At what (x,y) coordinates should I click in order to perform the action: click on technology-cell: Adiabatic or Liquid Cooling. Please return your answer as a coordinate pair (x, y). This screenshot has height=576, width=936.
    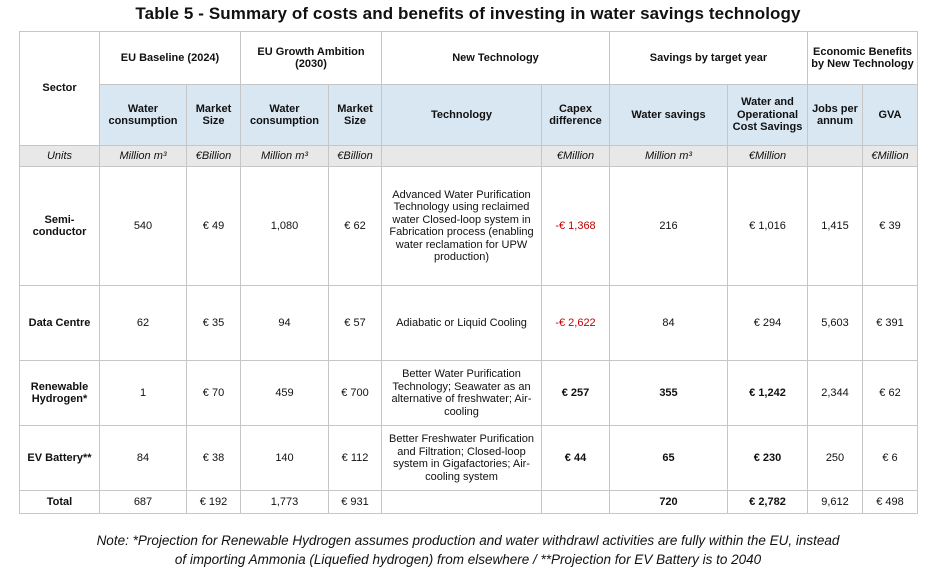
    Looking at the image, I should click on (461, 323).